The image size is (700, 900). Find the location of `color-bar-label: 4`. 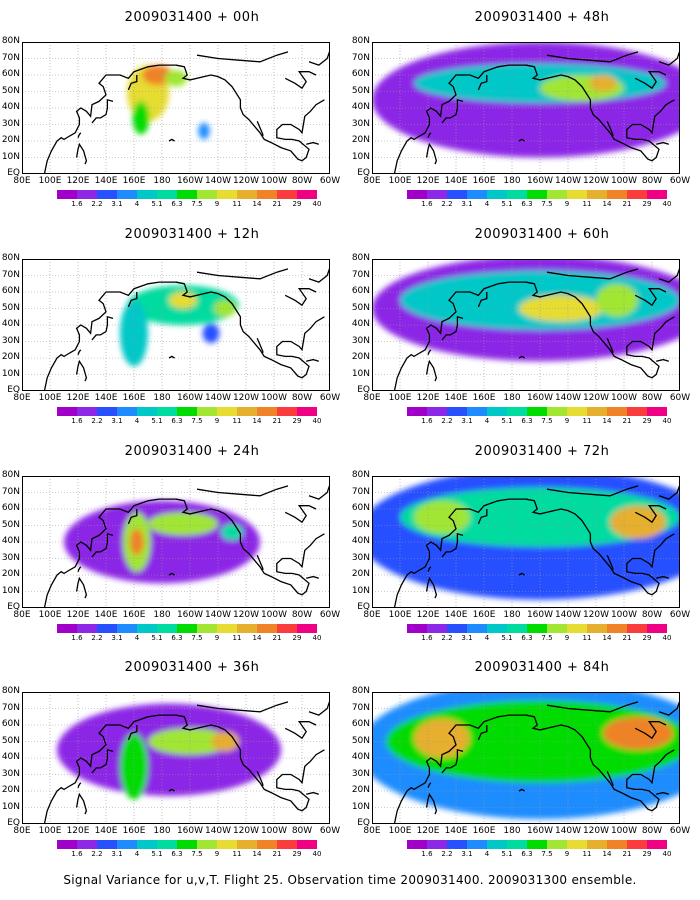

color-bar-label: 4 is located at coordinates (137, 854).